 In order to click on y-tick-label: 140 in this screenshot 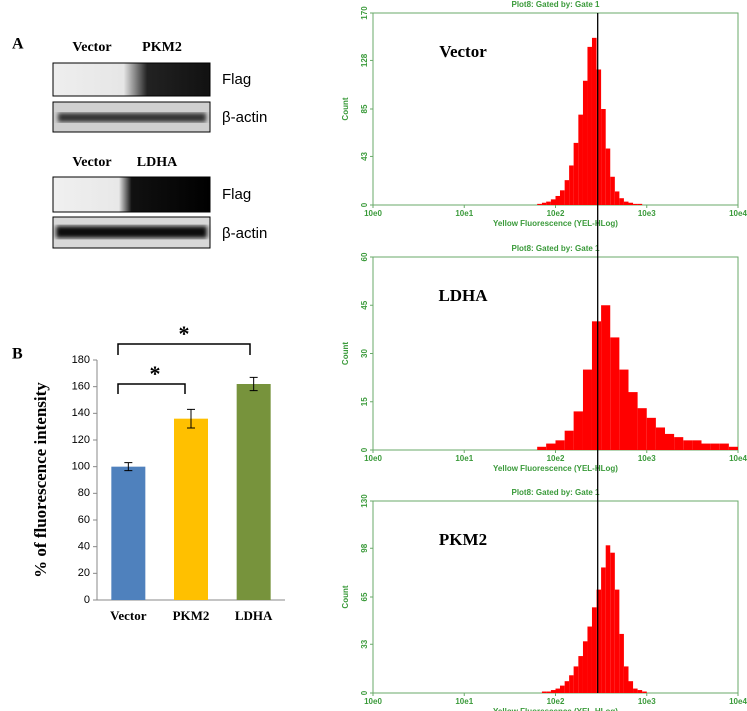, I will do `click(81, 413)`.